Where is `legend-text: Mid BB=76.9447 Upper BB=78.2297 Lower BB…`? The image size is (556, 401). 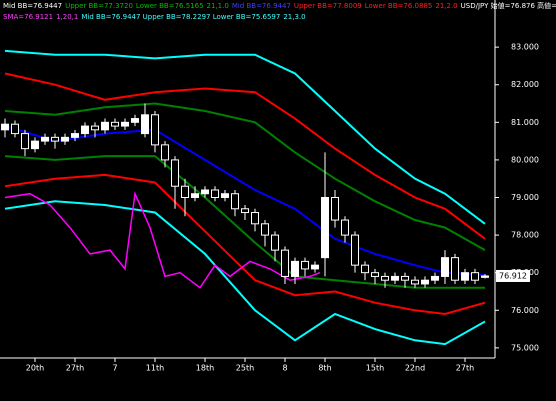
legend-text: Mid BB=76.9447 Upper BB=78.2297 Lower BB… is located at coordinates (180, 17).